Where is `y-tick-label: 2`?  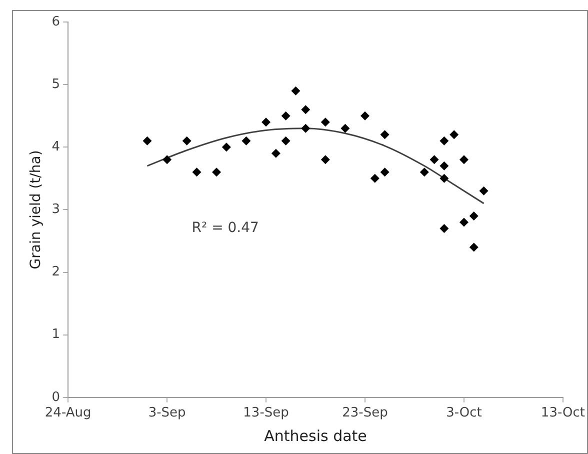 y-tick-label: 2 is located at coordinates (56, 272).